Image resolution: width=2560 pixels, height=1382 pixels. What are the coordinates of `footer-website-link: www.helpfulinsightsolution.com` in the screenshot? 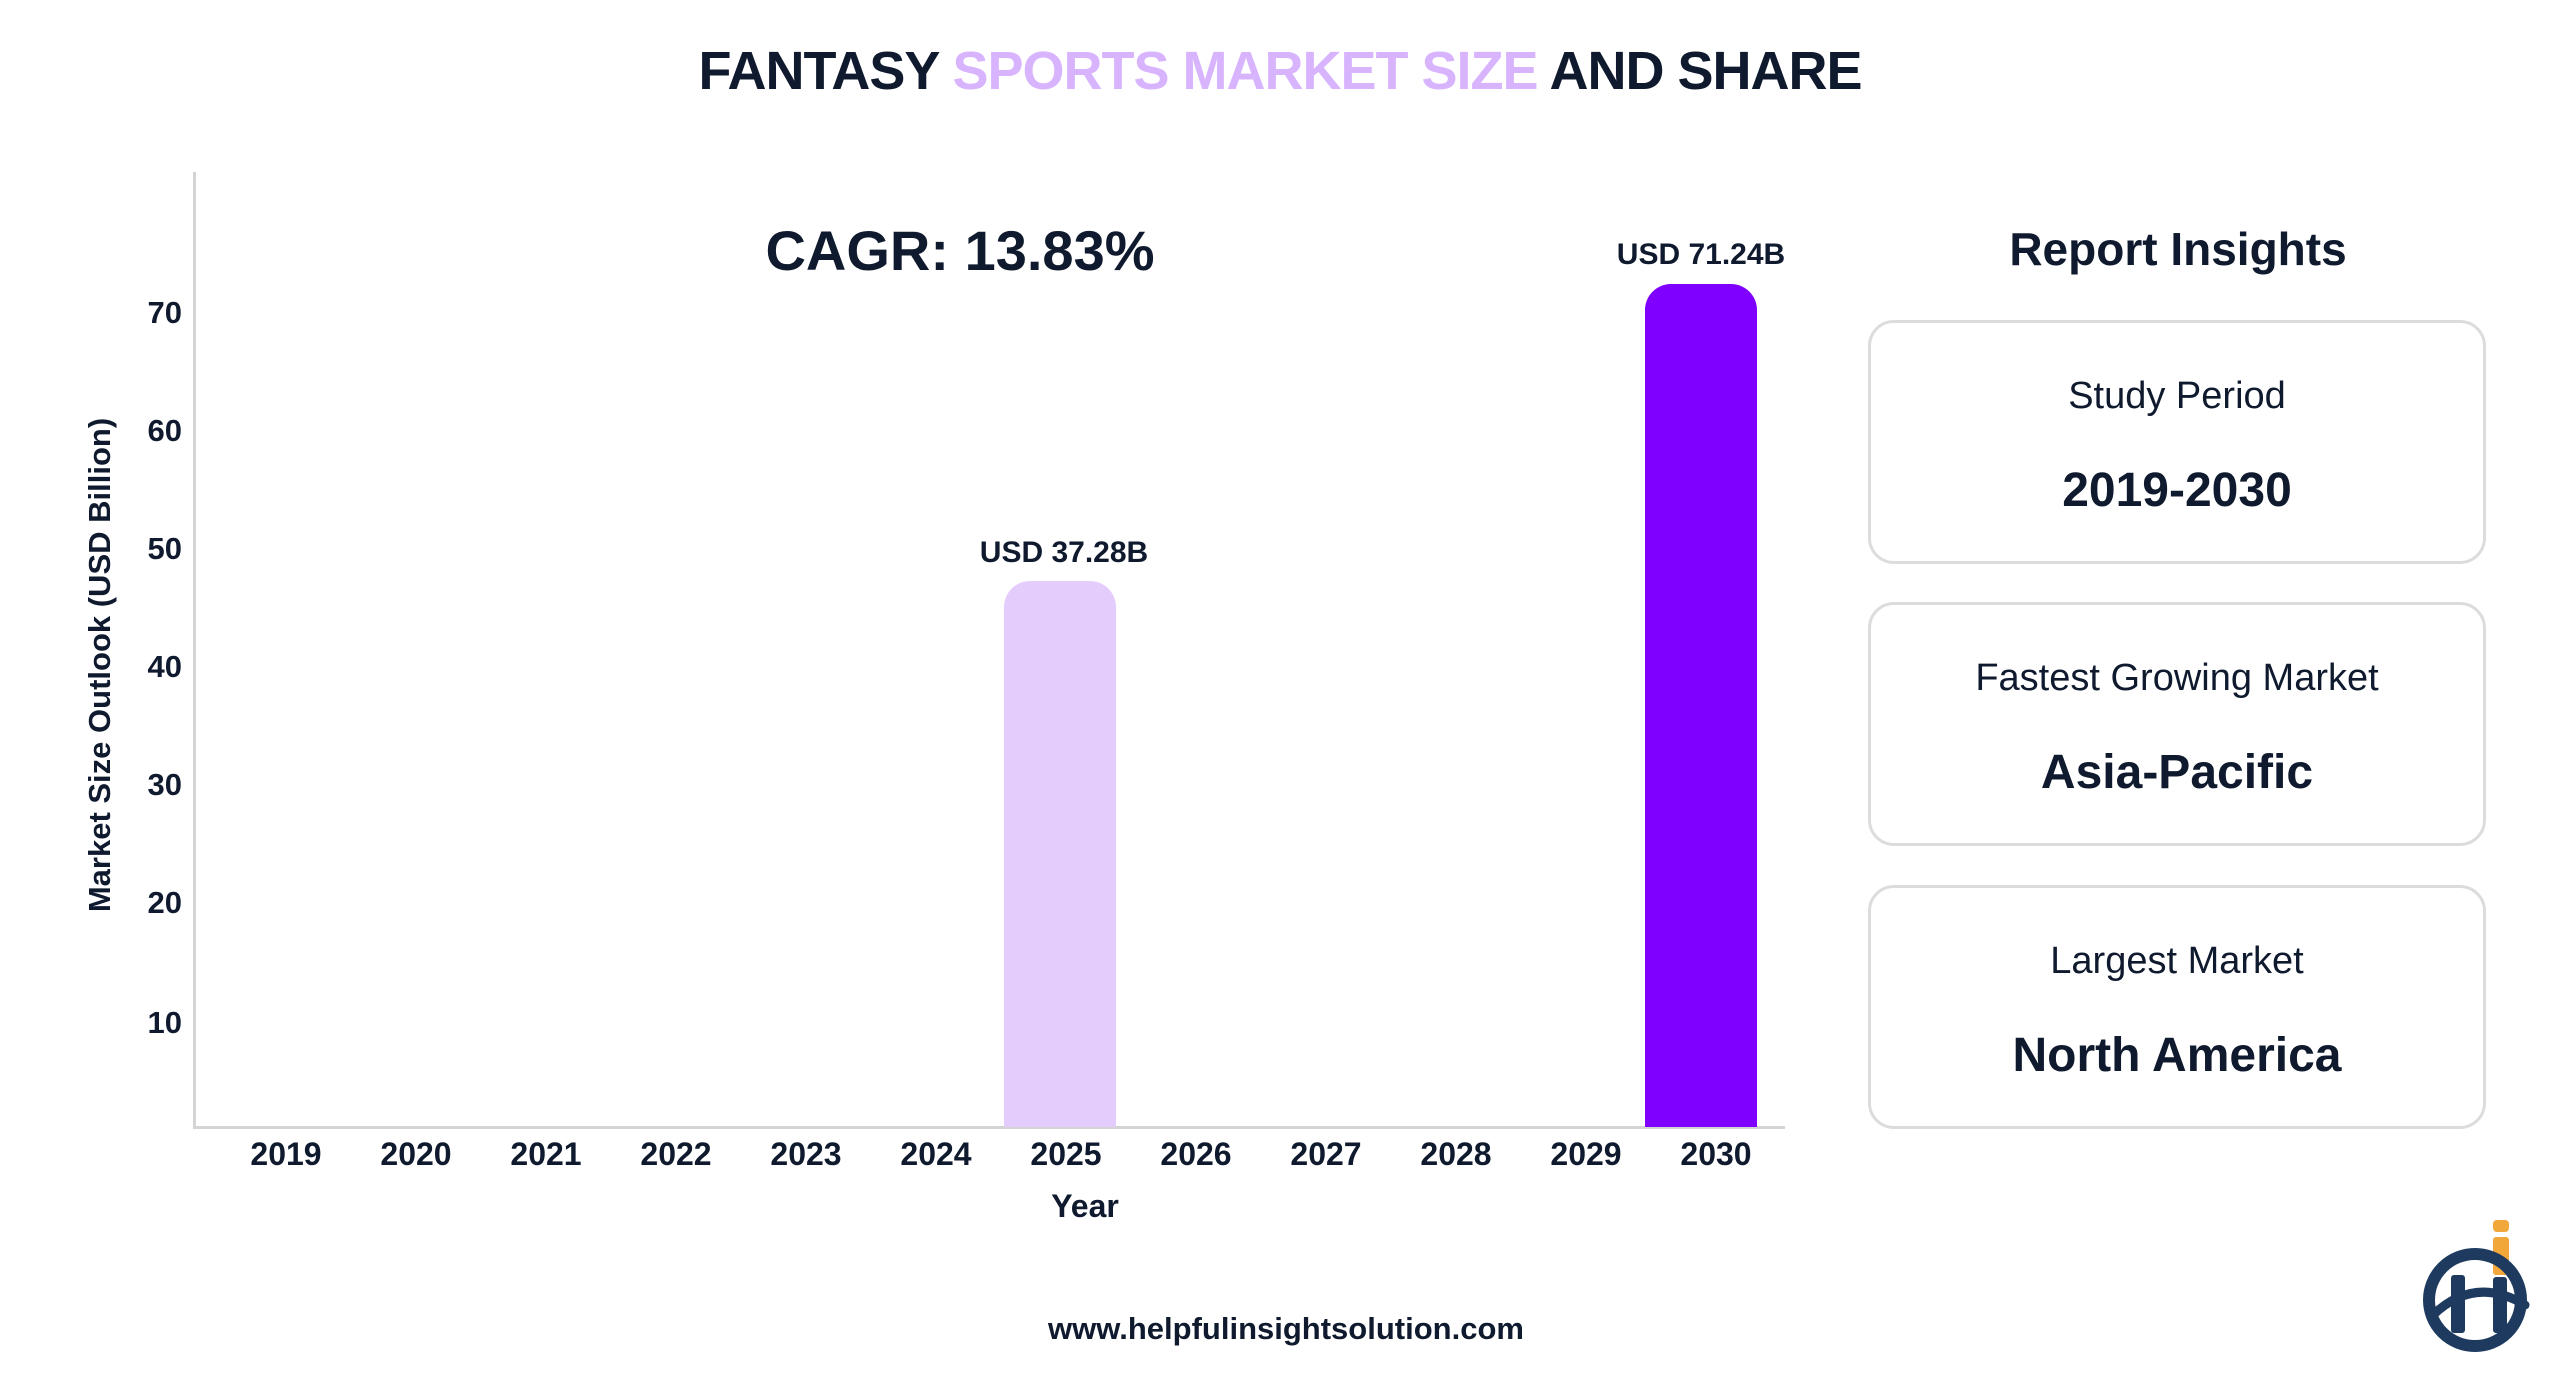 It's located at (1286, 1328).